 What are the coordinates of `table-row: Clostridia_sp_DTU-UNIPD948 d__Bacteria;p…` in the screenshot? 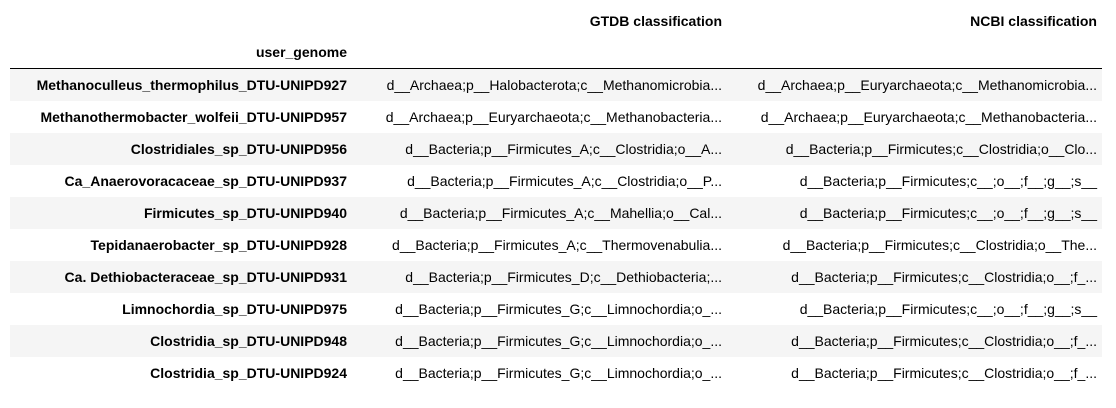 It's located at (556, 340).